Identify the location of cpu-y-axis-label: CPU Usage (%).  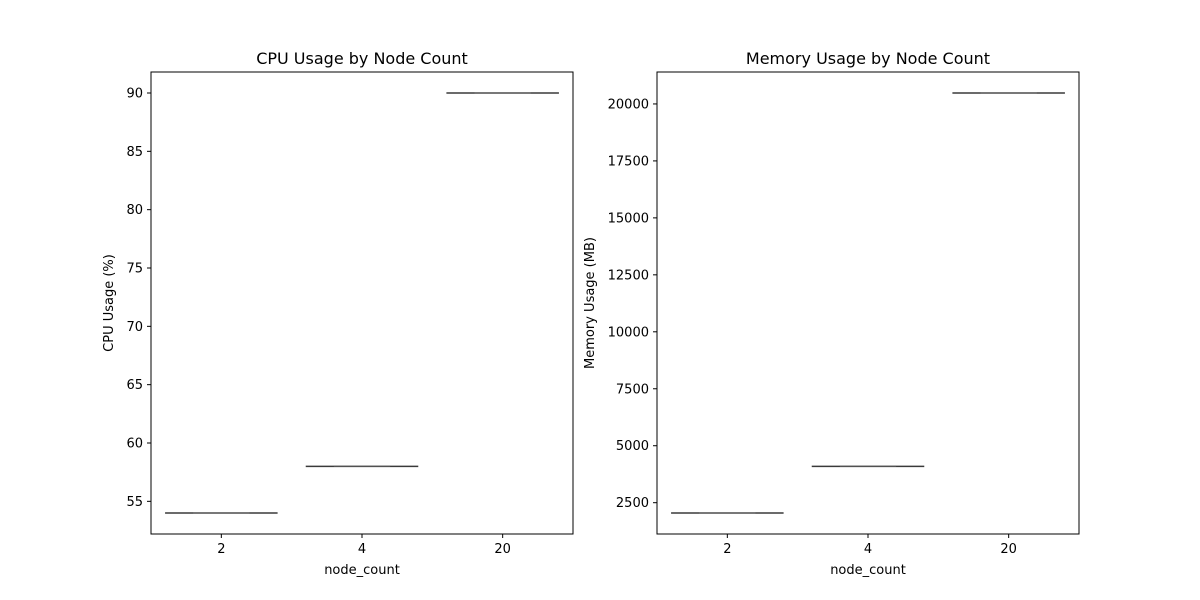
(109, 303).